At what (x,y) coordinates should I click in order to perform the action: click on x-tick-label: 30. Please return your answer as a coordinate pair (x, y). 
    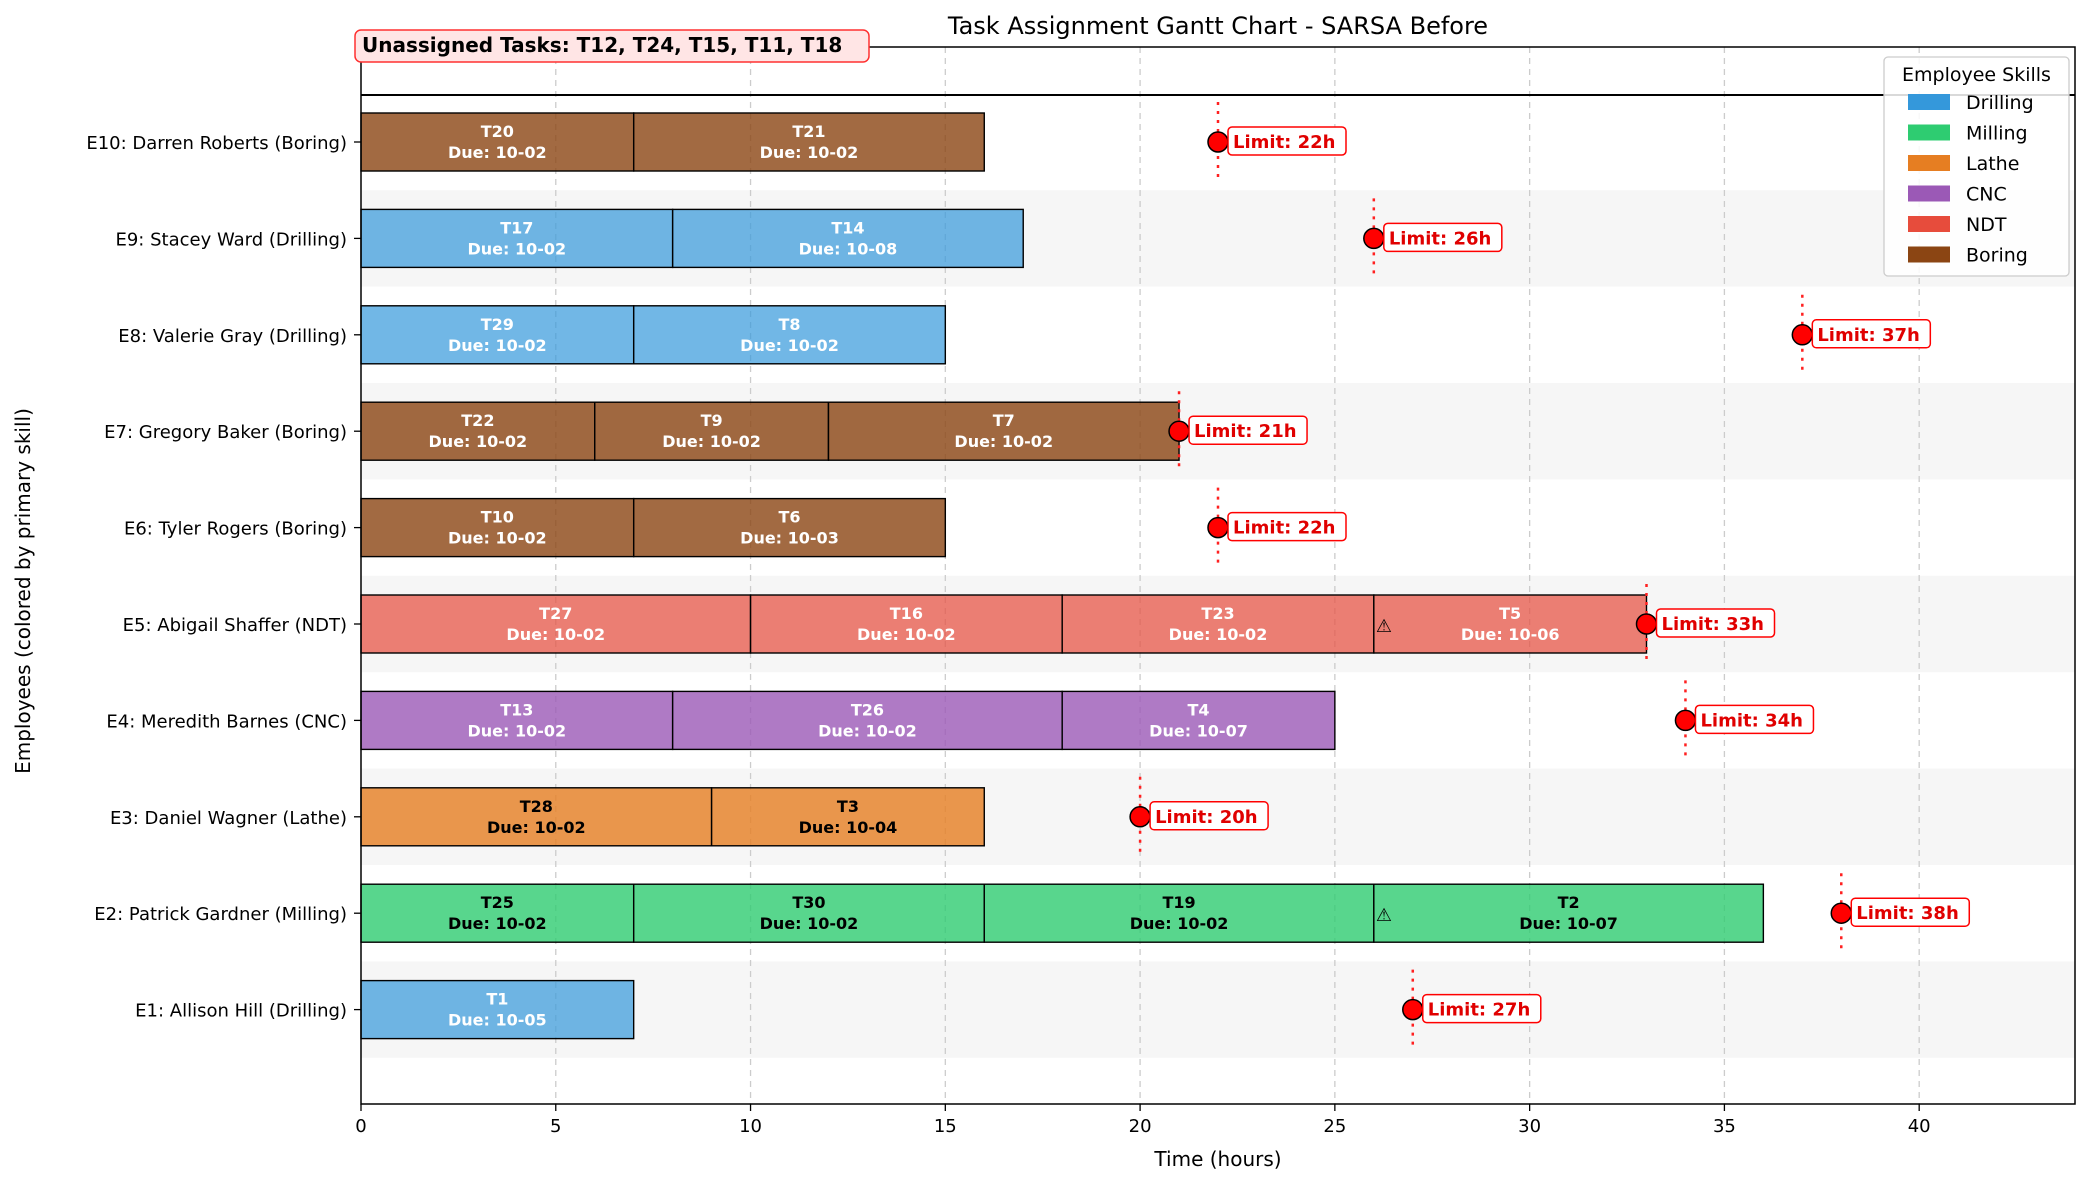
    Looking at the image, I should click on (1529, 1126).